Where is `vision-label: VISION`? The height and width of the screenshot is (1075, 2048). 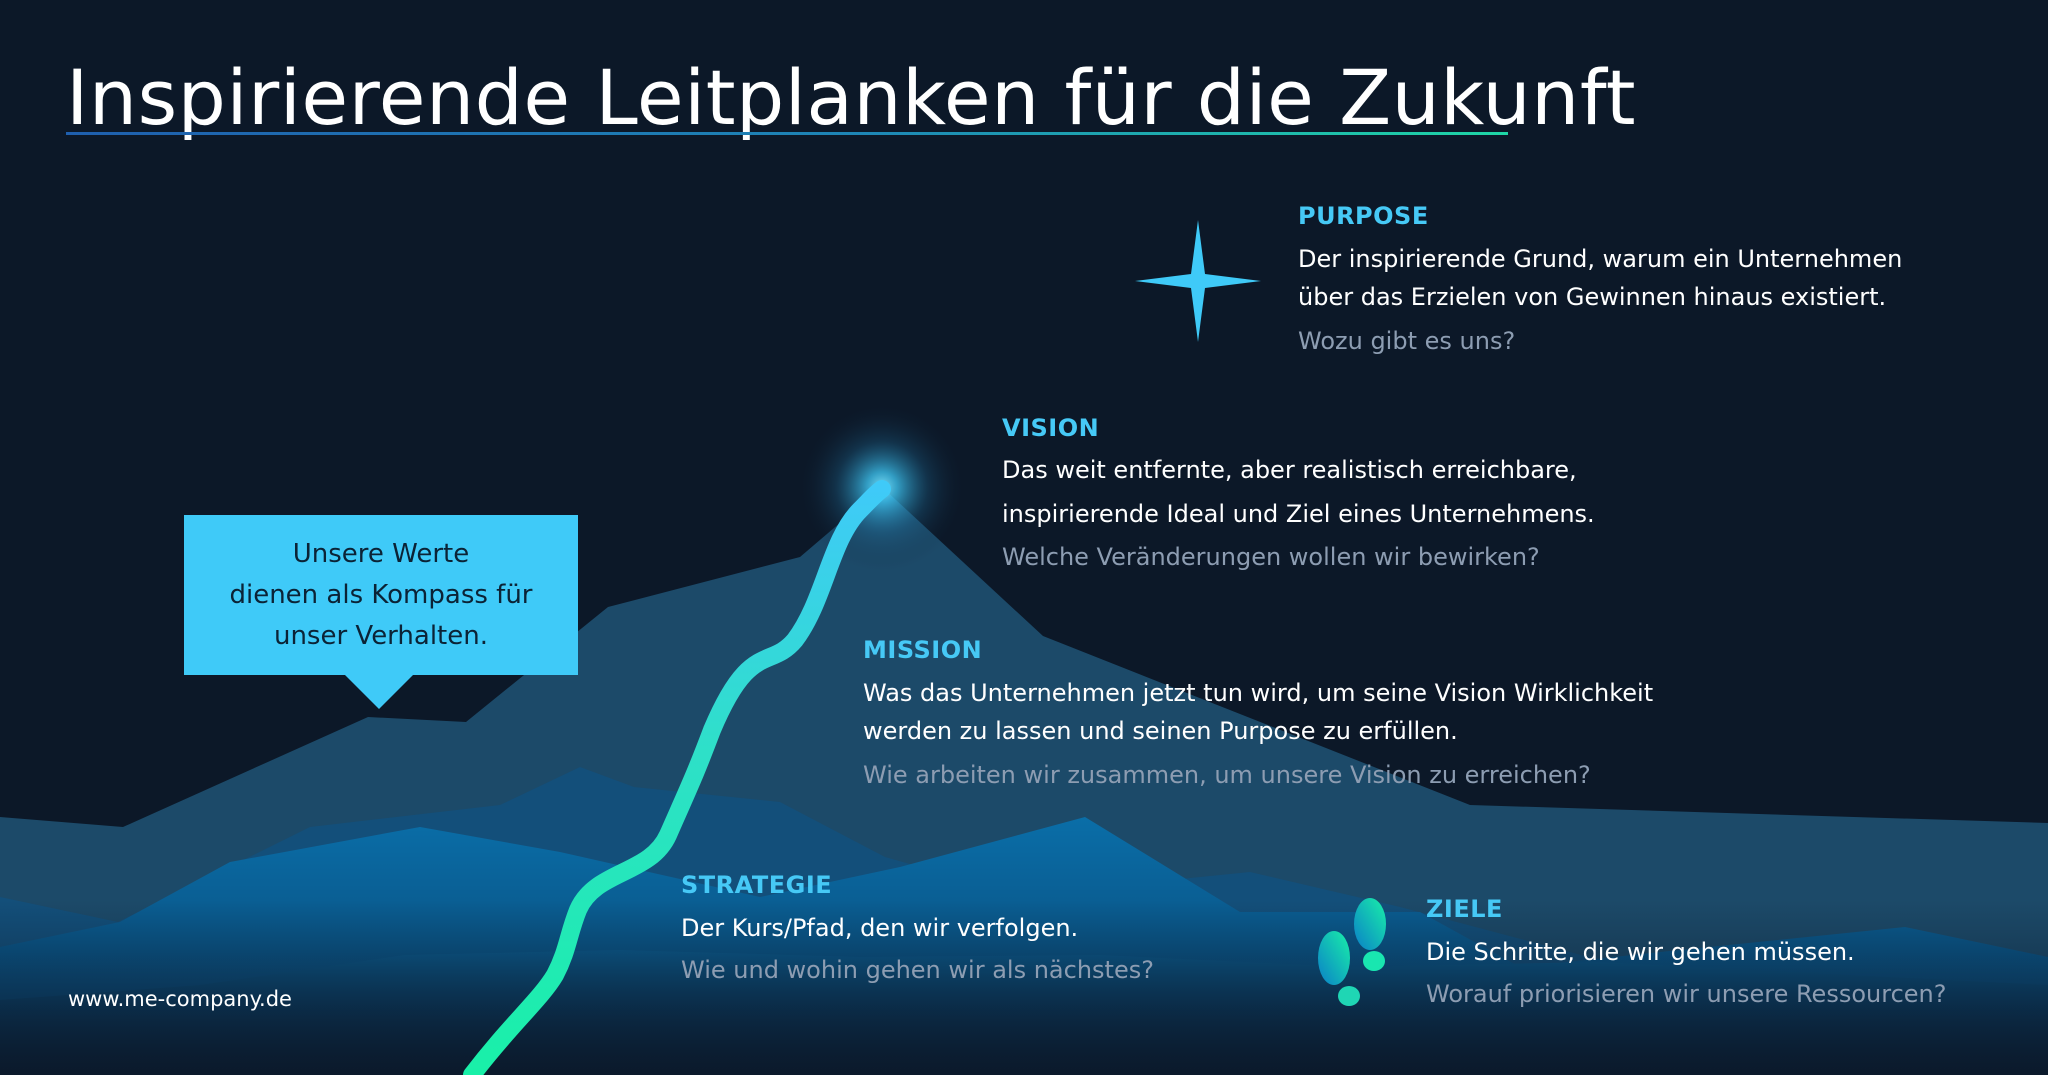 vision-label: VISION is located at coordinates (1051, 428).